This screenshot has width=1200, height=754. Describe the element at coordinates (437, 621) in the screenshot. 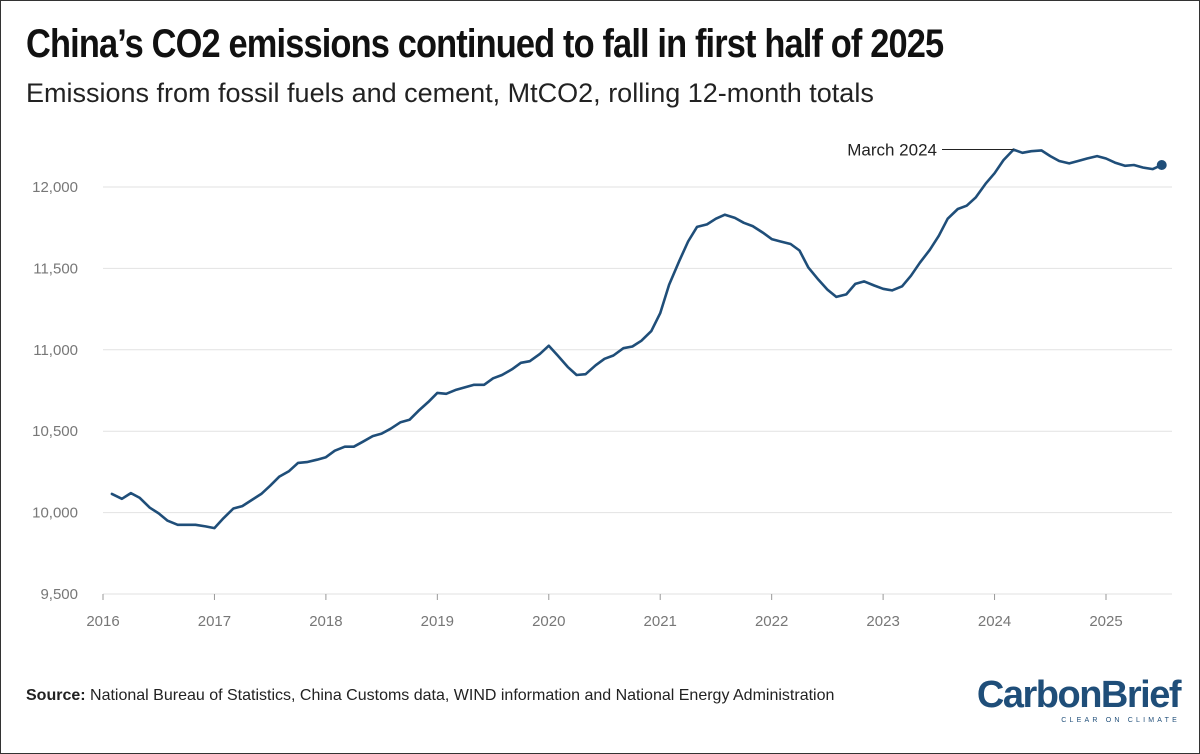

I see `x-tick-label: 2019` at that location.